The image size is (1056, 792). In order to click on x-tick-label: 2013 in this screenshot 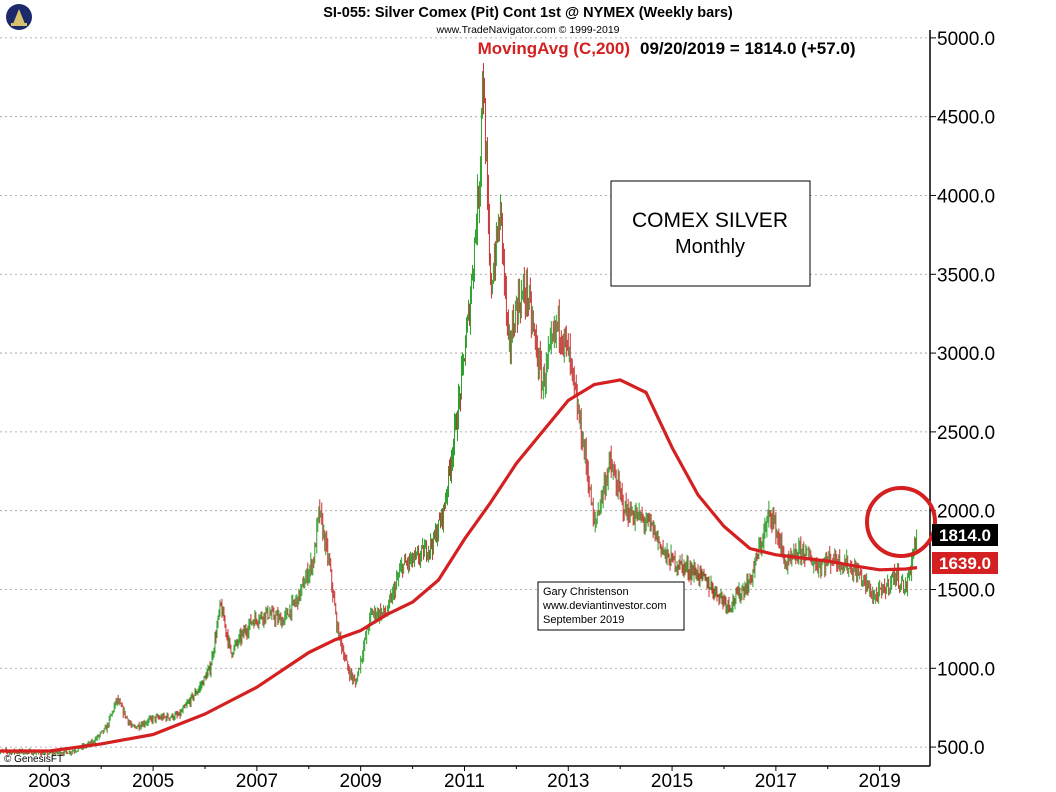, I will do `click(568, 781)`.